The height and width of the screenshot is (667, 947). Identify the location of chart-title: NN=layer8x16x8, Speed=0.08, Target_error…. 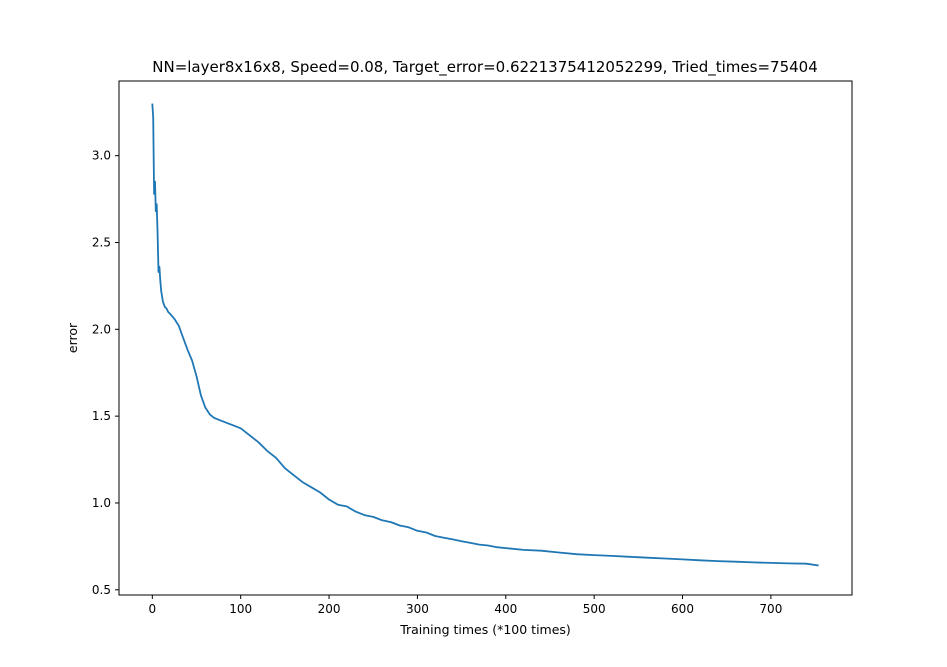
(485, 67).